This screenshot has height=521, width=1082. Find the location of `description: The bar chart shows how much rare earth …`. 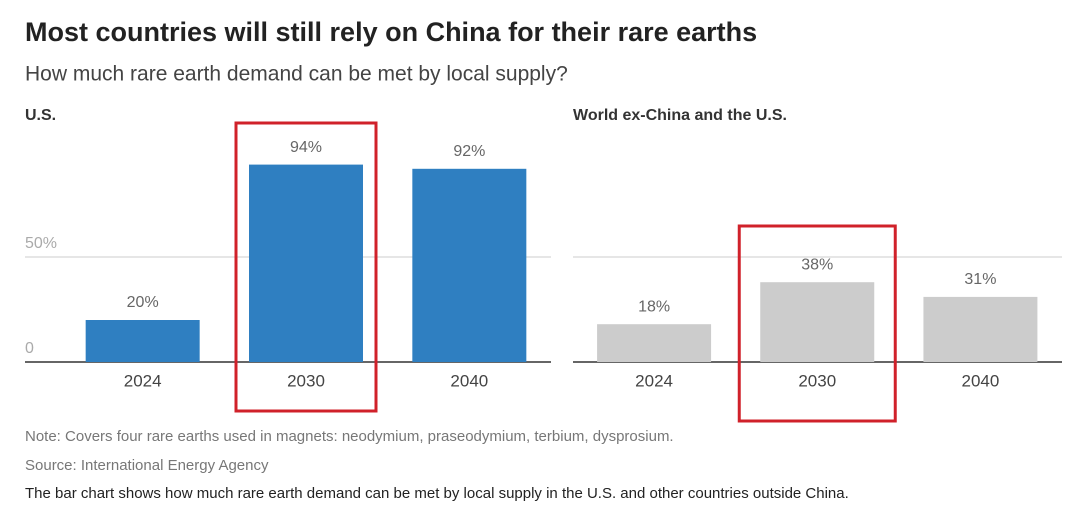

description: The bar chart shows how much rare earth … is located at coordinates (437, 493).